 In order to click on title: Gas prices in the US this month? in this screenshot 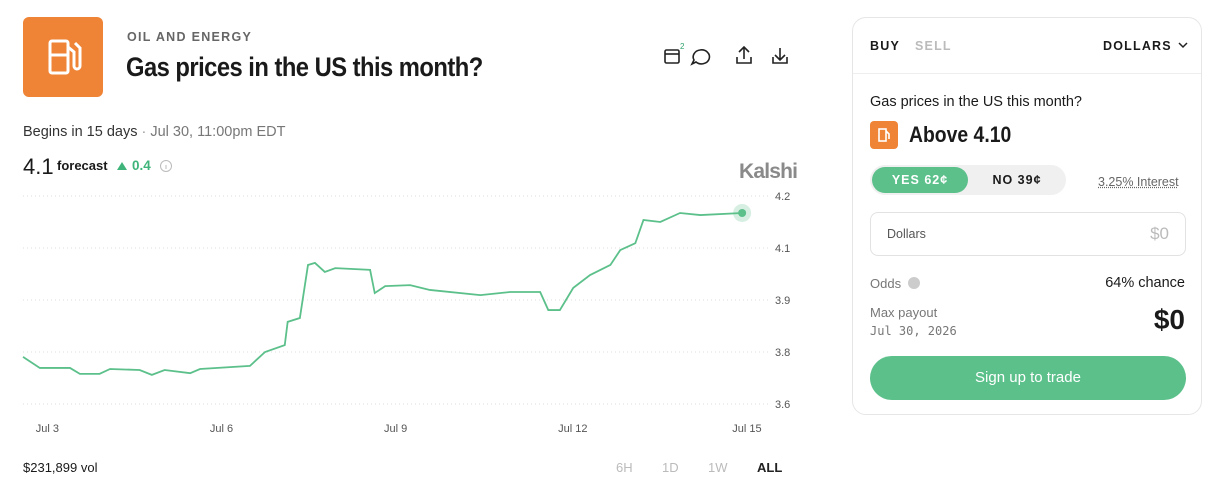, I will do `click(304, 67)`.